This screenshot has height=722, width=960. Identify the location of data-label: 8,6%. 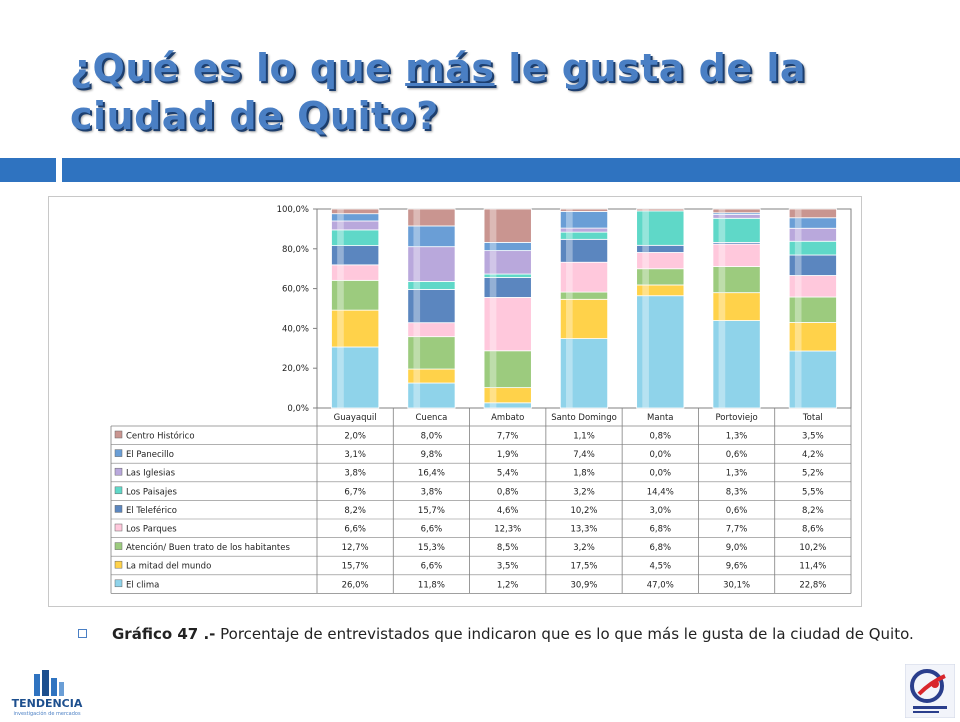
(813, 530).